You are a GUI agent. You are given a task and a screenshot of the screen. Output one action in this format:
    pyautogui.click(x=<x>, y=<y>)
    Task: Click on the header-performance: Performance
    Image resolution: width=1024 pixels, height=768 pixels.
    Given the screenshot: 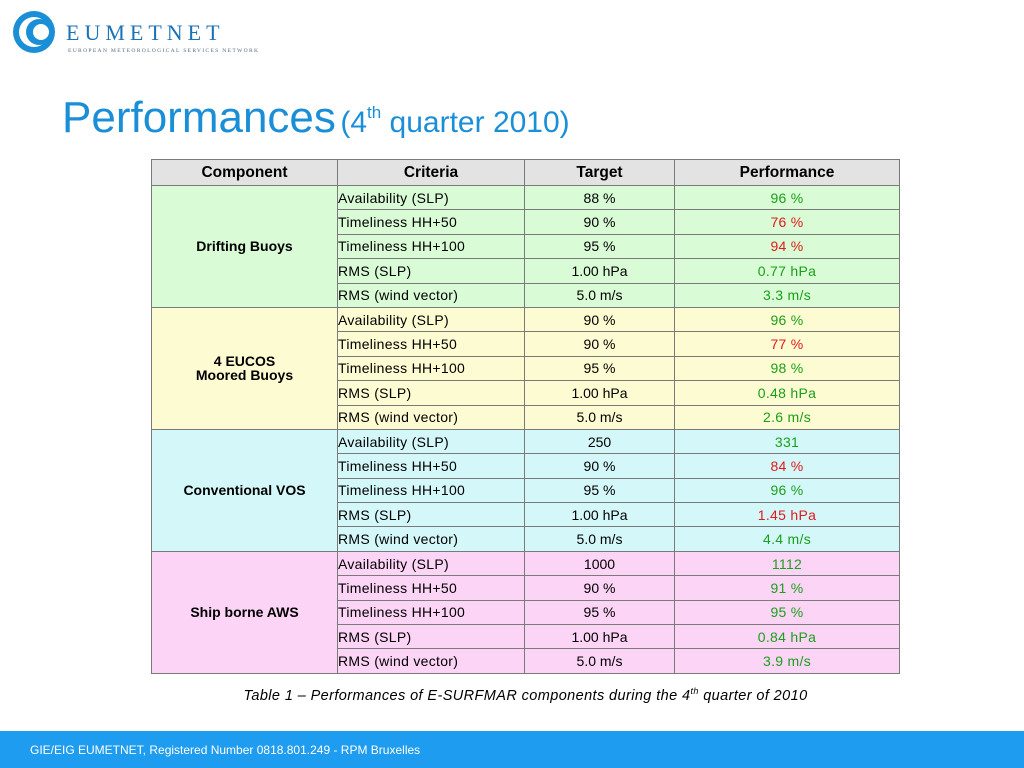 What is the action you would take?
    pyautogui.click(x=787, y=172)
    